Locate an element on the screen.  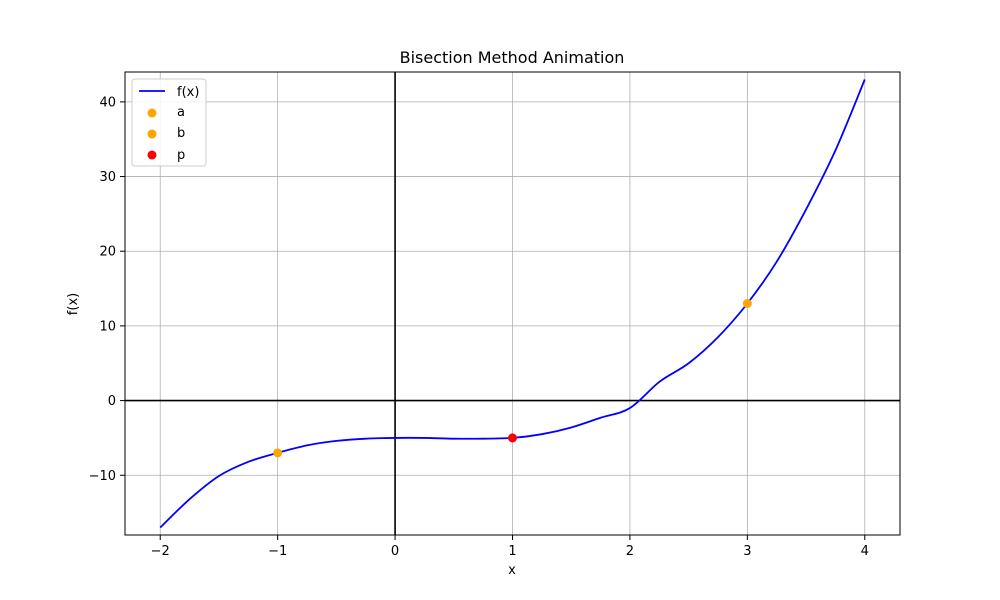
legend-label-a: a is located at coordinates (181, 112).